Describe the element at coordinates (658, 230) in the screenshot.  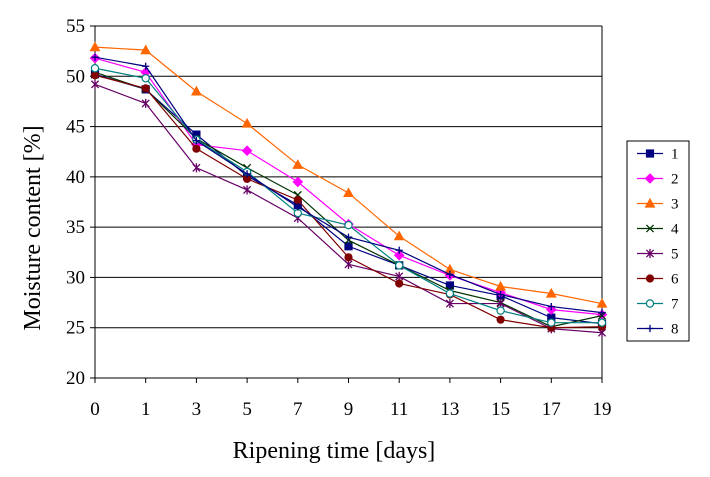
I see `legend-entry-4: 4` at that location.